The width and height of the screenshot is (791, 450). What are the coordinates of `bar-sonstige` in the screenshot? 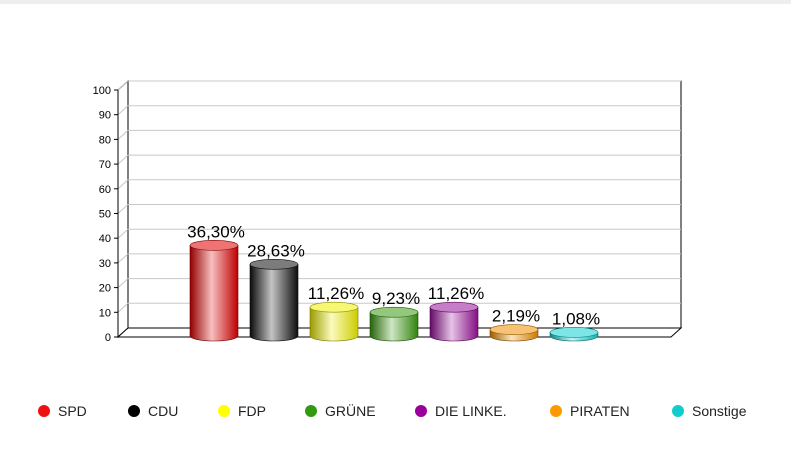 It's located at (574, 334).